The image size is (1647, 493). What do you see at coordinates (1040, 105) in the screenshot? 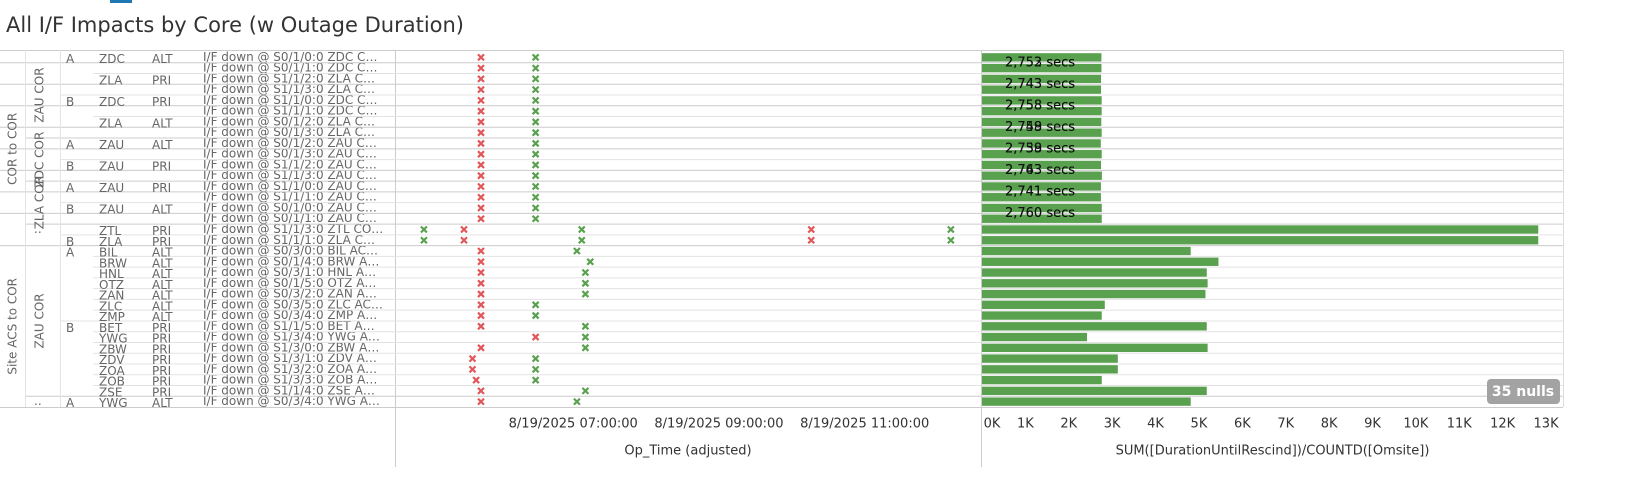
I see `value-label: 2,758 secs` at bounding box center [1040, 105].